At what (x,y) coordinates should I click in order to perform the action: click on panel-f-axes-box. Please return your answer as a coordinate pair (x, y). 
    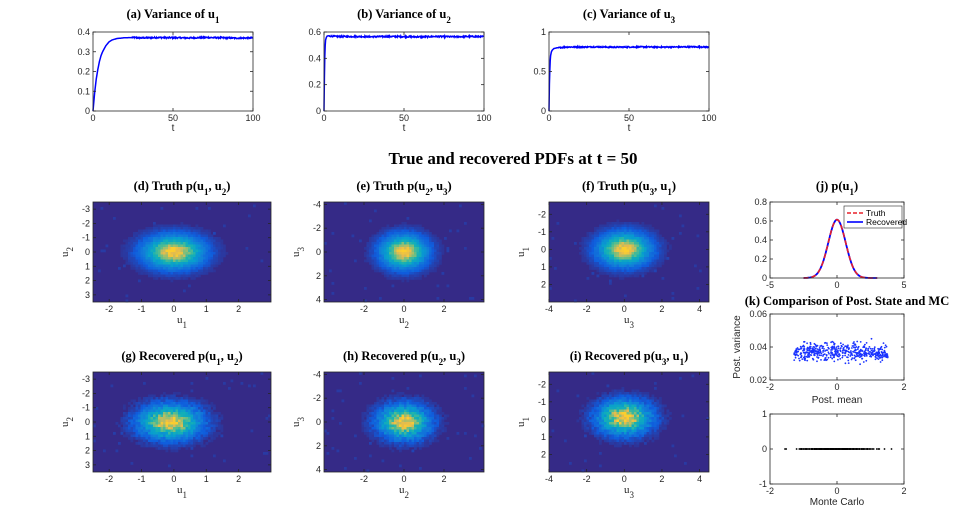
    Looking at the image, I should click on (629, 252).